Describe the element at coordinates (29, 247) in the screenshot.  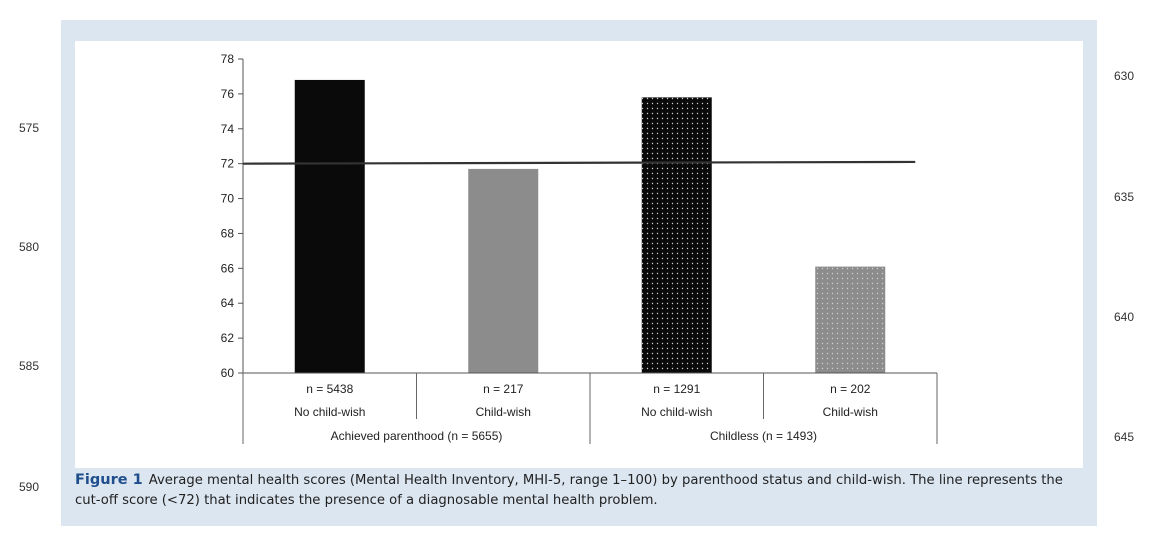
I see `line-number: 580` at that location.